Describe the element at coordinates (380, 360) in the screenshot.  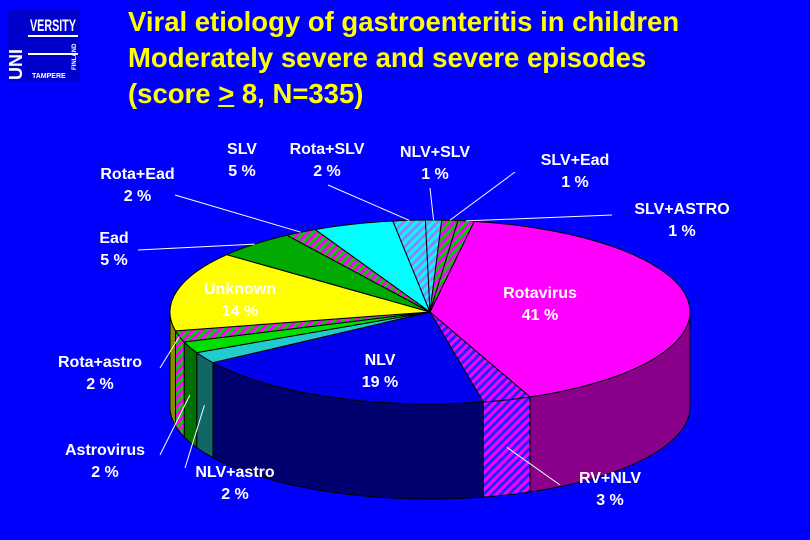
I see `label-nlv-name: NLV` at that location.